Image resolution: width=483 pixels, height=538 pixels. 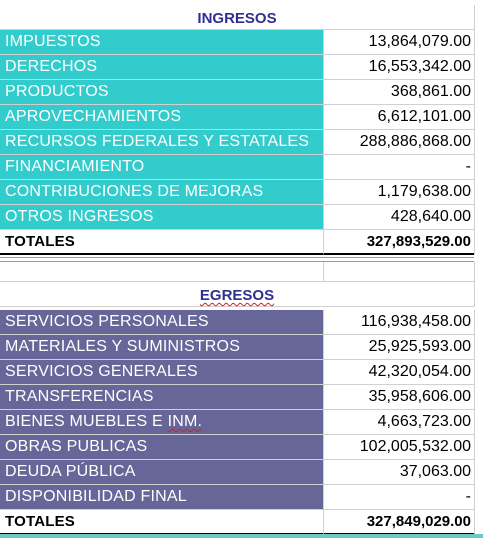 What do you see at coordinates (162, 67) in the screenshot?
I see `label-cell: DERECHOS` at bounding box center [162, 67].